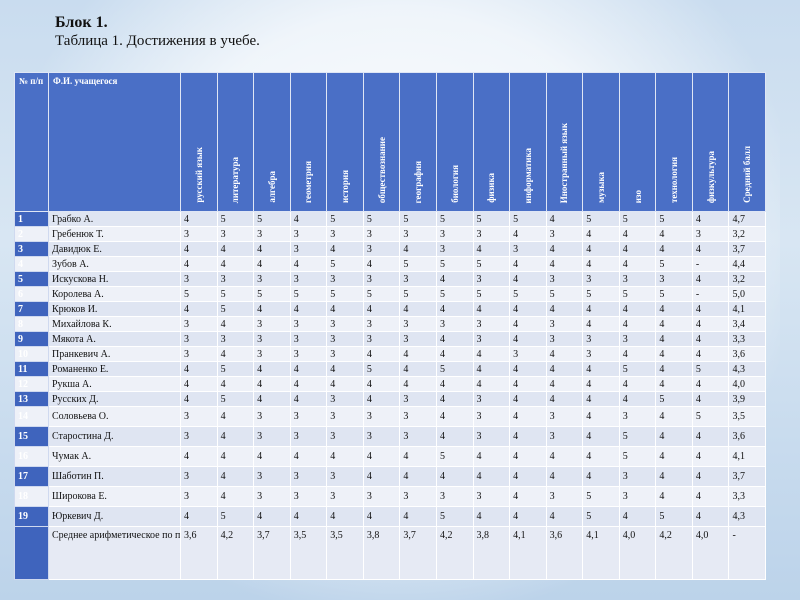  What do you see at coordinates (390, 294) in the screenshot?
I see `table-row: 6 Королева А. 5 5 5 5 5 5 5 5 5 5 5 5 5 5-5,0` at bounding box center [390, 294].